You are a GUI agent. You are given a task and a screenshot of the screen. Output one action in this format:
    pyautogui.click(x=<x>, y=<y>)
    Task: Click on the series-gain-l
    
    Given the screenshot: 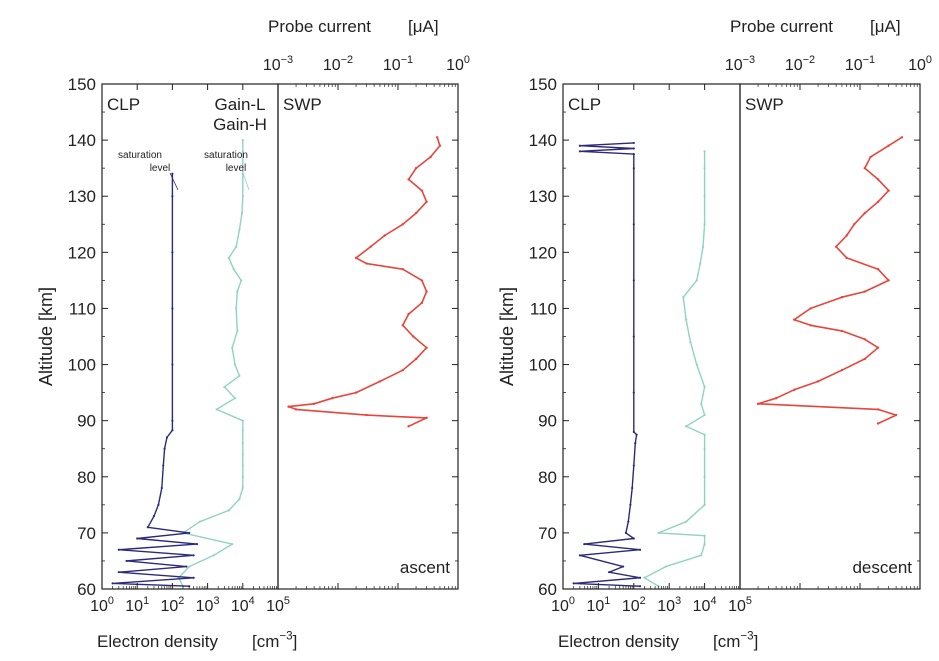 What is the action you would take?
    pyautogui.click(x=674, y=369)
    